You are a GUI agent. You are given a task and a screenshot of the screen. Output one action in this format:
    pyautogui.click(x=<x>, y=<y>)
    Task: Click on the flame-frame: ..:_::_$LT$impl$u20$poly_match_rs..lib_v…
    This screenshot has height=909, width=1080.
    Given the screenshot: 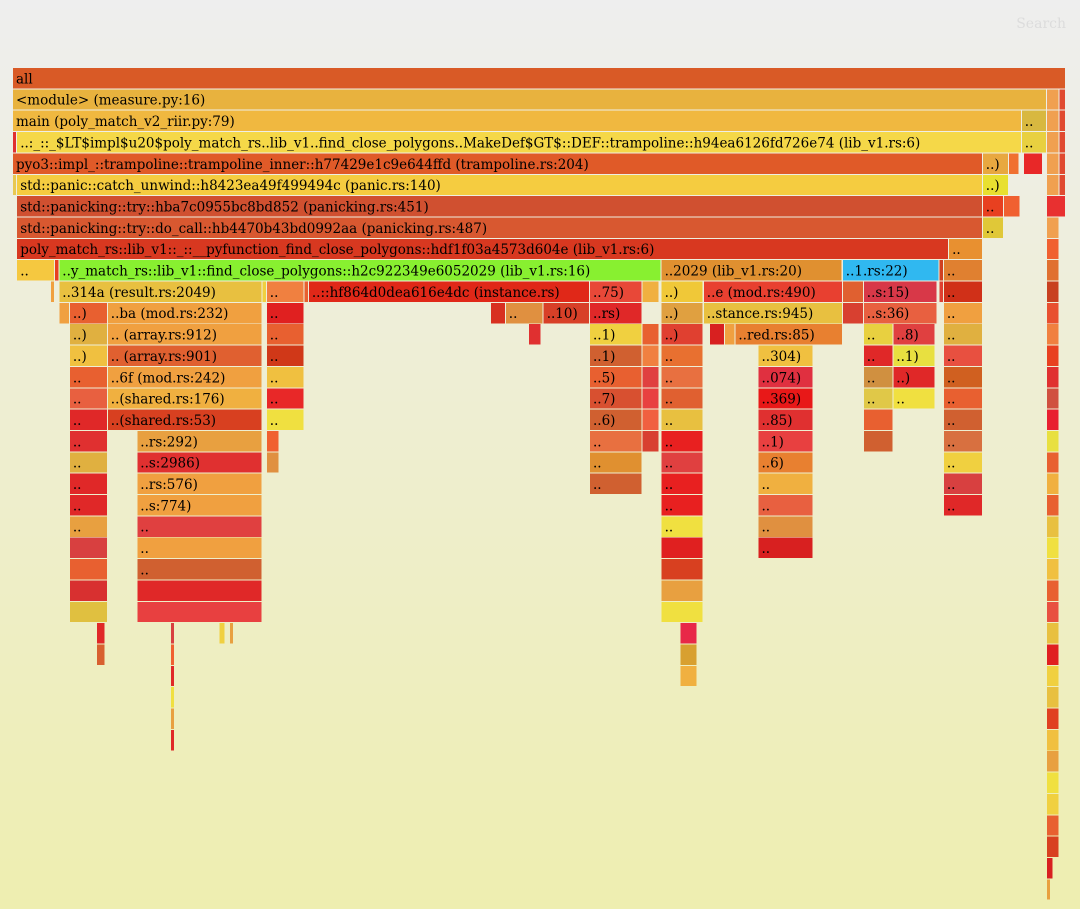 What is the action you would take?
    pyautogui.click(x=519, y=142)
    